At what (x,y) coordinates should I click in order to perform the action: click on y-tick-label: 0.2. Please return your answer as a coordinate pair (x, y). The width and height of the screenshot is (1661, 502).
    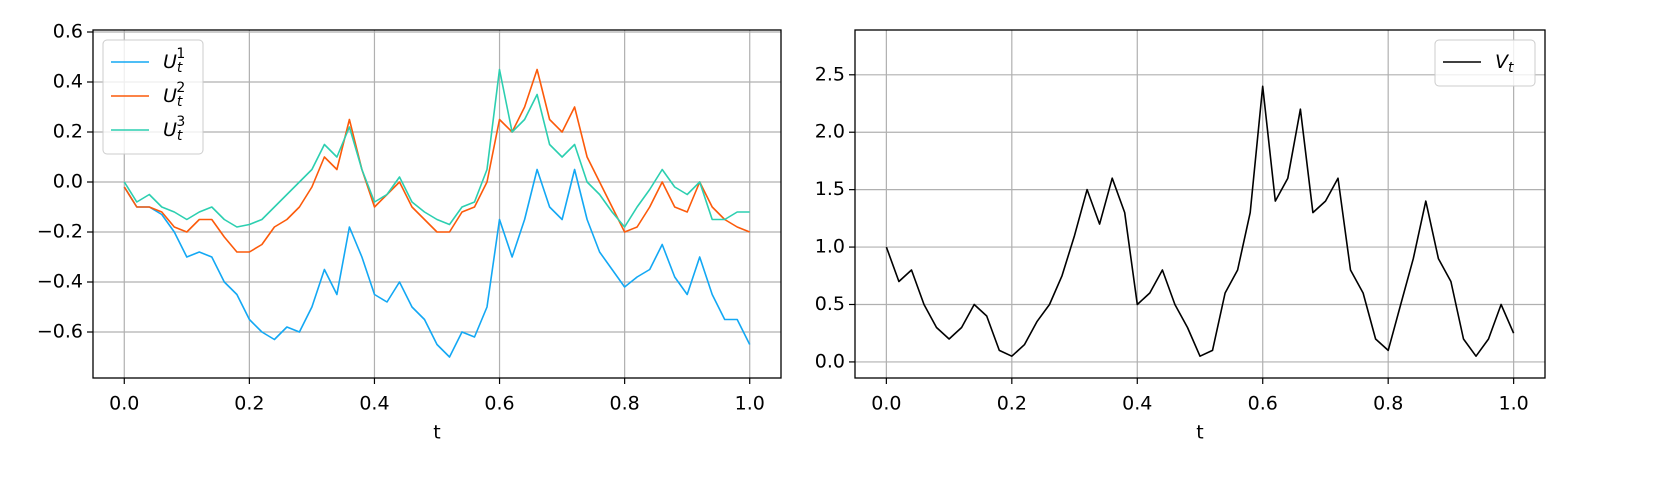
    Looking at the image, I should click on (68, 132).